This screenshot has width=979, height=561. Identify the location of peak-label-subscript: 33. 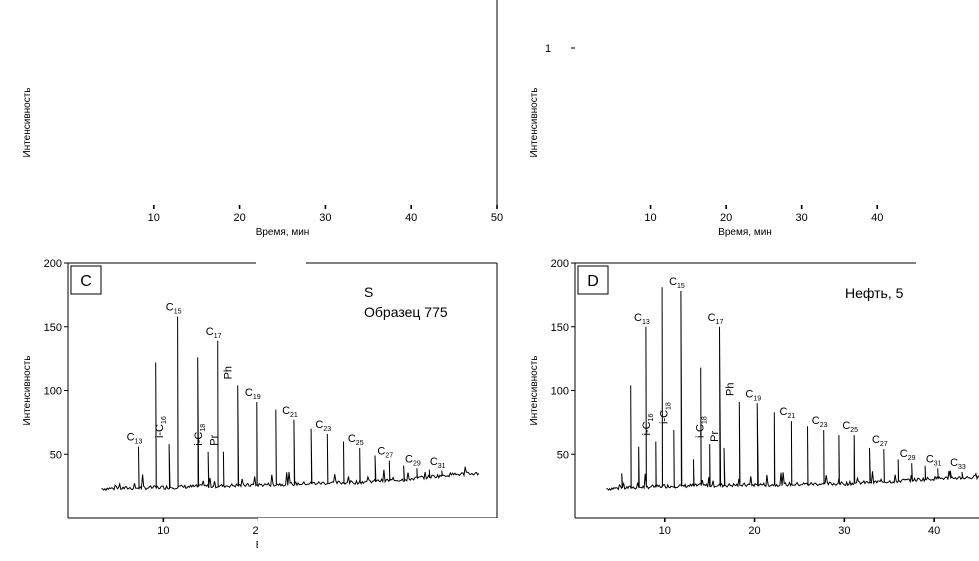
(962, 467).